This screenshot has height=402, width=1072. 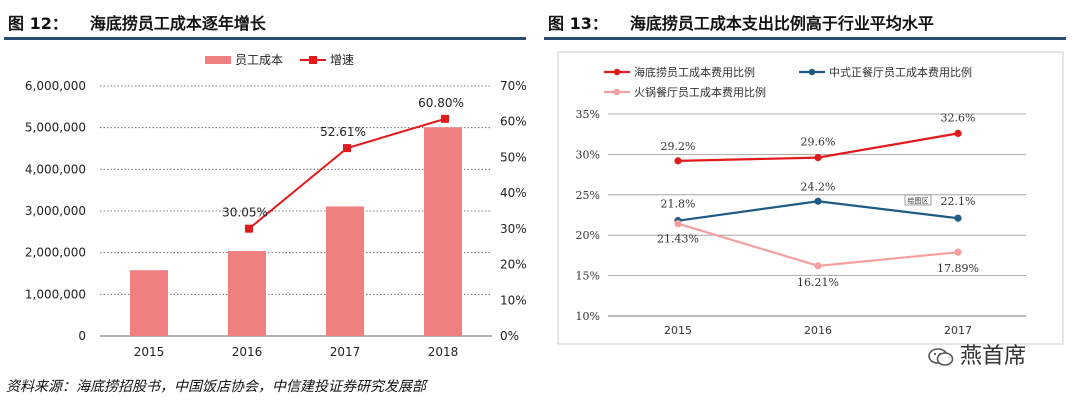 What do you see at coordinates (177, 23) in the screenshot?
I see `figure-12-title-text: 海底捞员工成本逐年增长` at bounding box center [177, 23].